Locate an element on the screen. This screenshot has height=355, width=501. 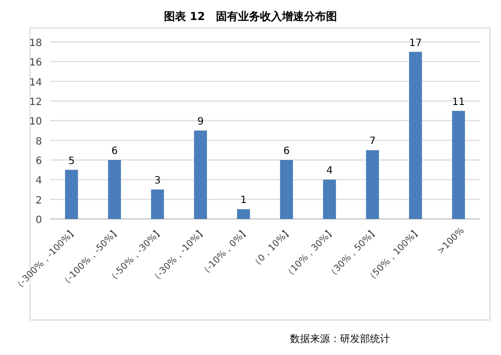
data-label: 3 is located at coordinates (157, 181).